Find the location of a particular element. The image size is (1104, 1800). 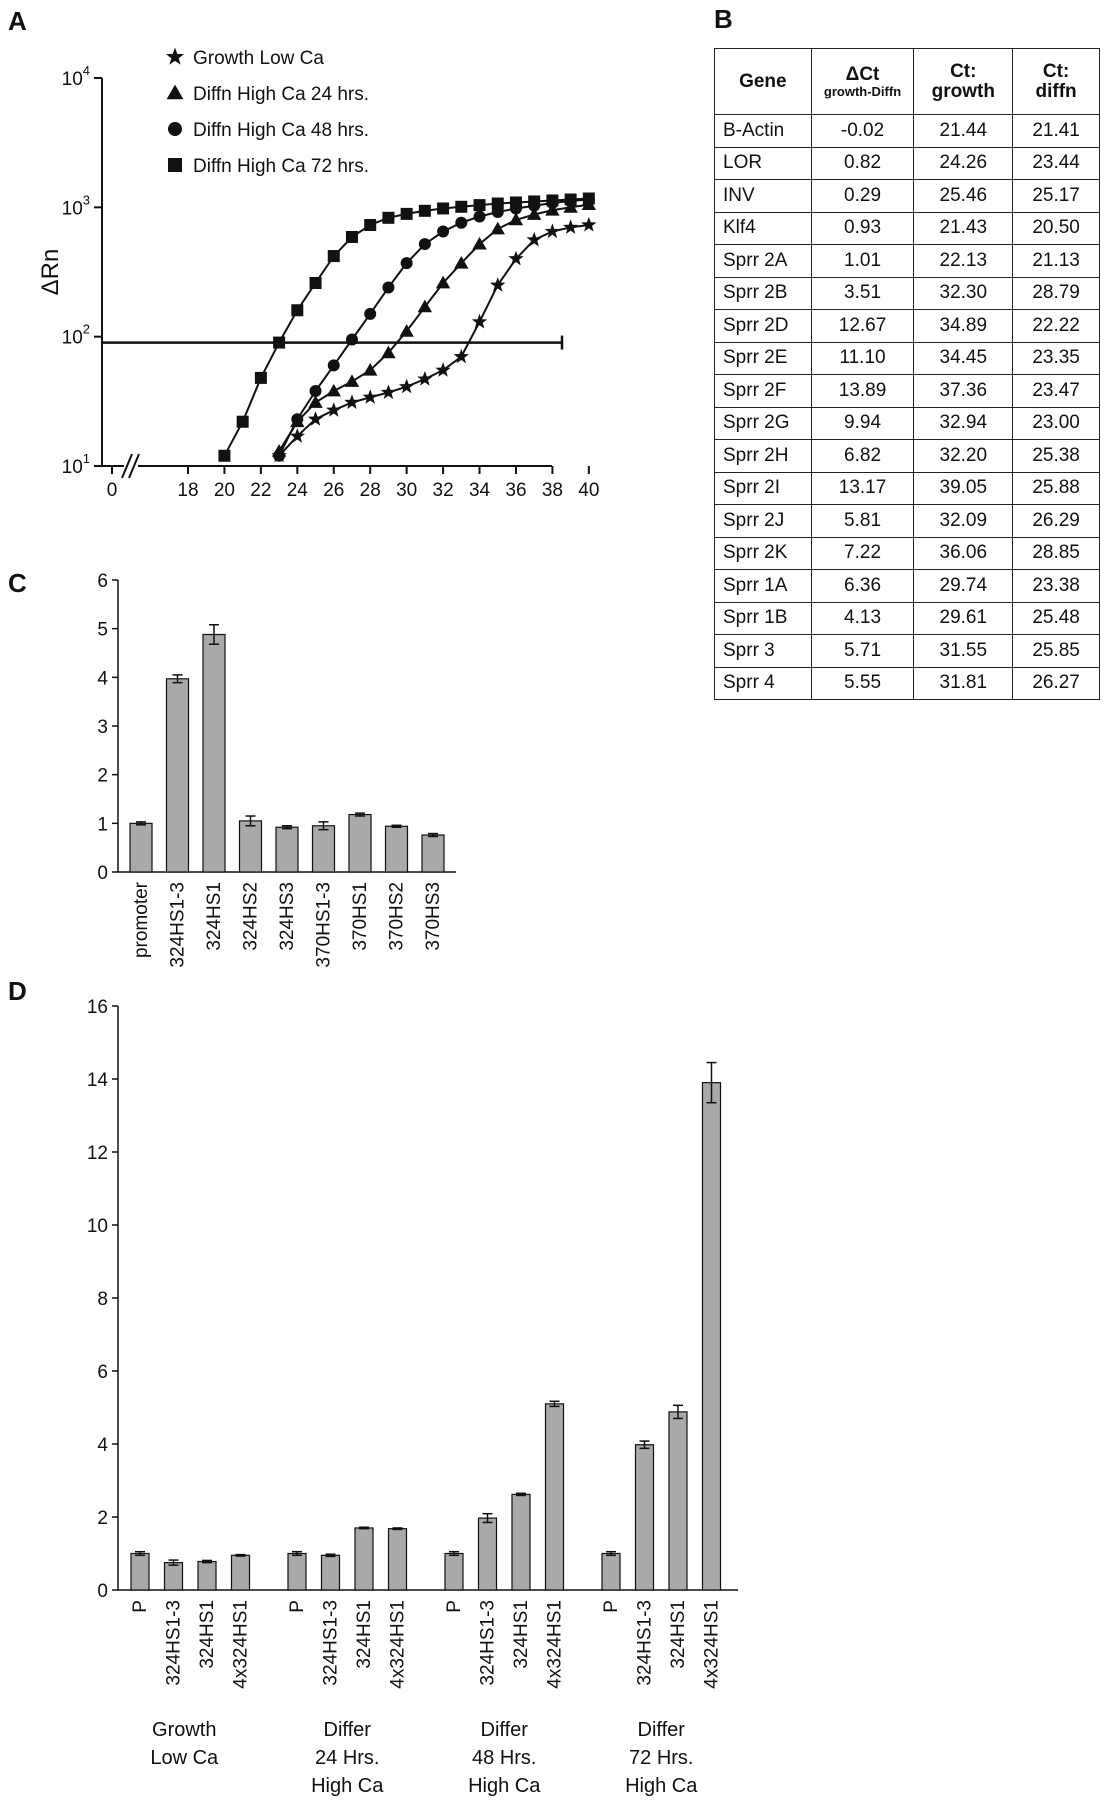

value-cell: -0.02 is located at coordinates (862, 131).